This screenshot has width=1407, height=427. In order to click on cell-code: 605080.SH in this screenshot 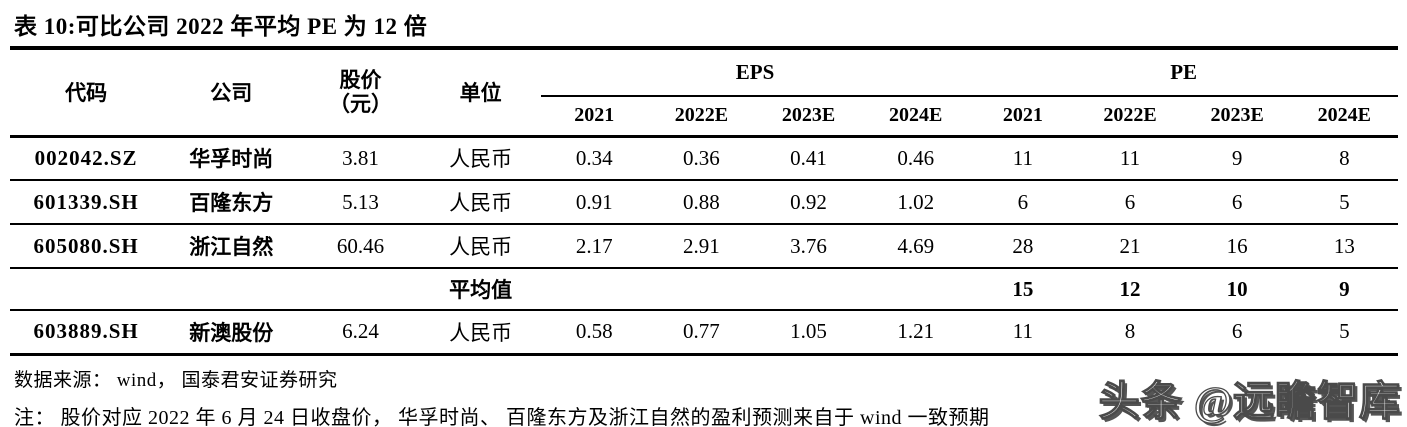, I will do `click(86, 246)`.